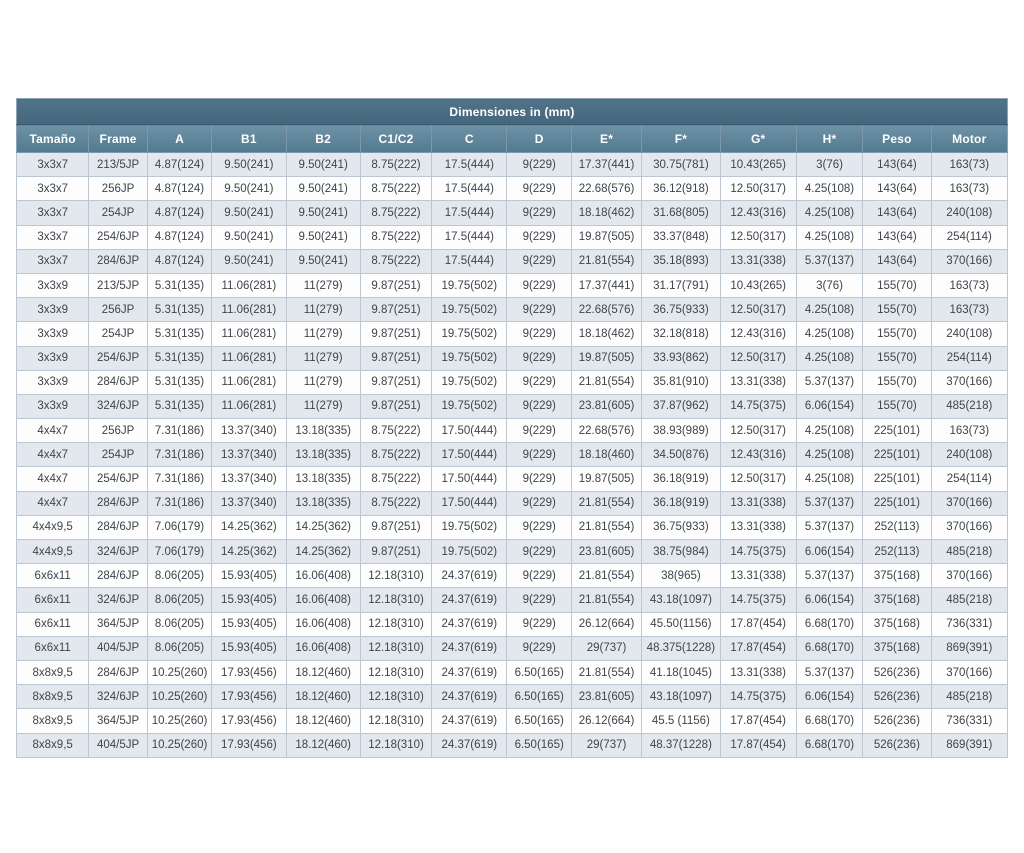 This screenshot has width=1024, height=853. What do you see at coordinates (179, 697) in the screenshot?
I see `table-cell: 10.25(260)` at bounding box center [179, 697].